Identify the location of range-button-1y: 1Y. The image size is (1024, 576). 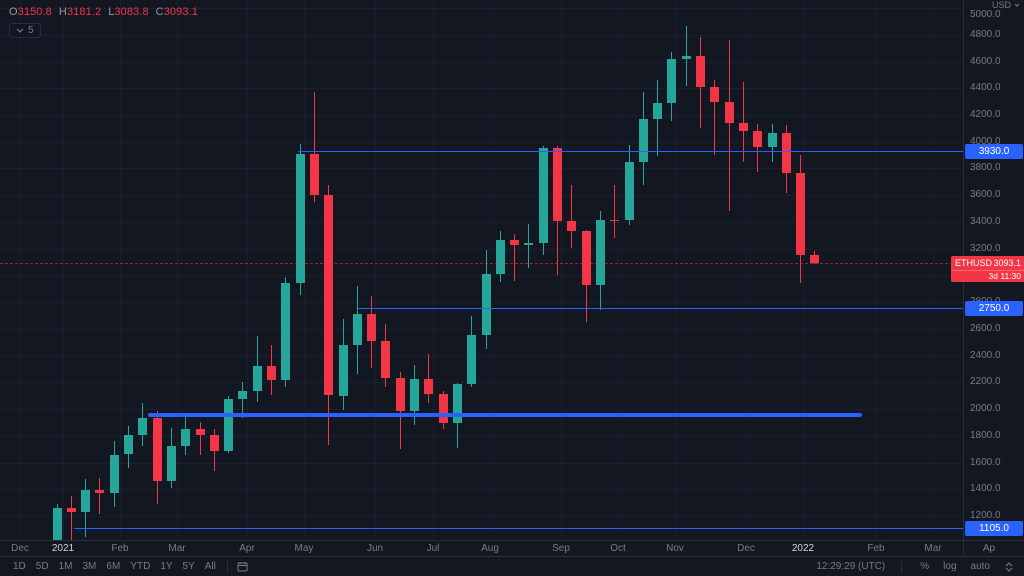
(166, 567).